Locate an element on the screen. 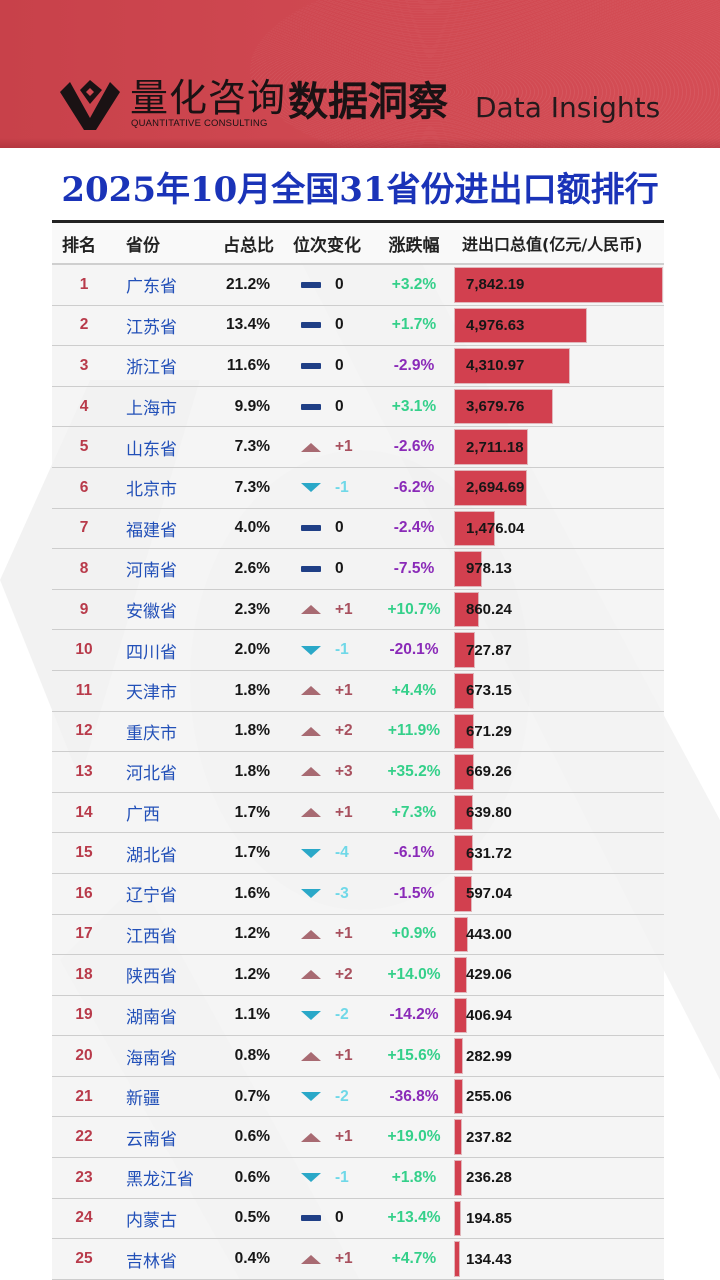 This screenshot has height=1280, width=720. share-cell: 1.2% is located at coordinates (252, 974).